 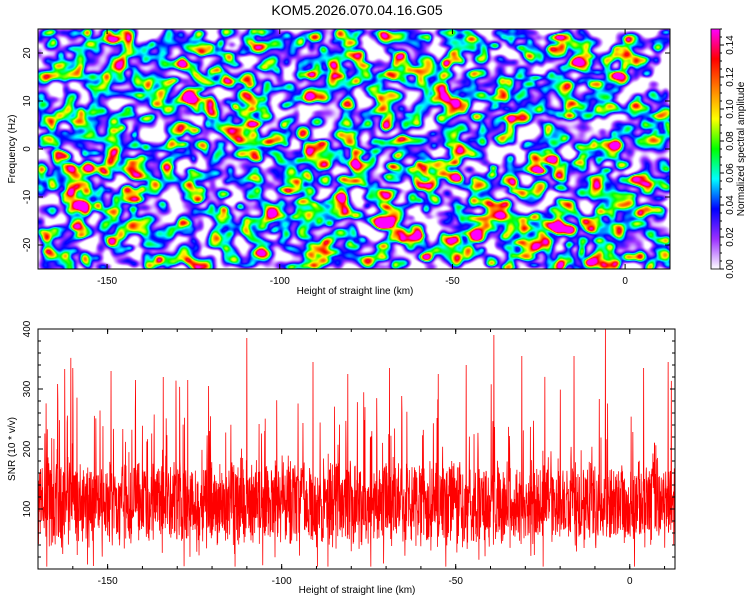 I want to click on heatmap-x-axis-label: Height of straight line (km), so click(x=355, y=291).